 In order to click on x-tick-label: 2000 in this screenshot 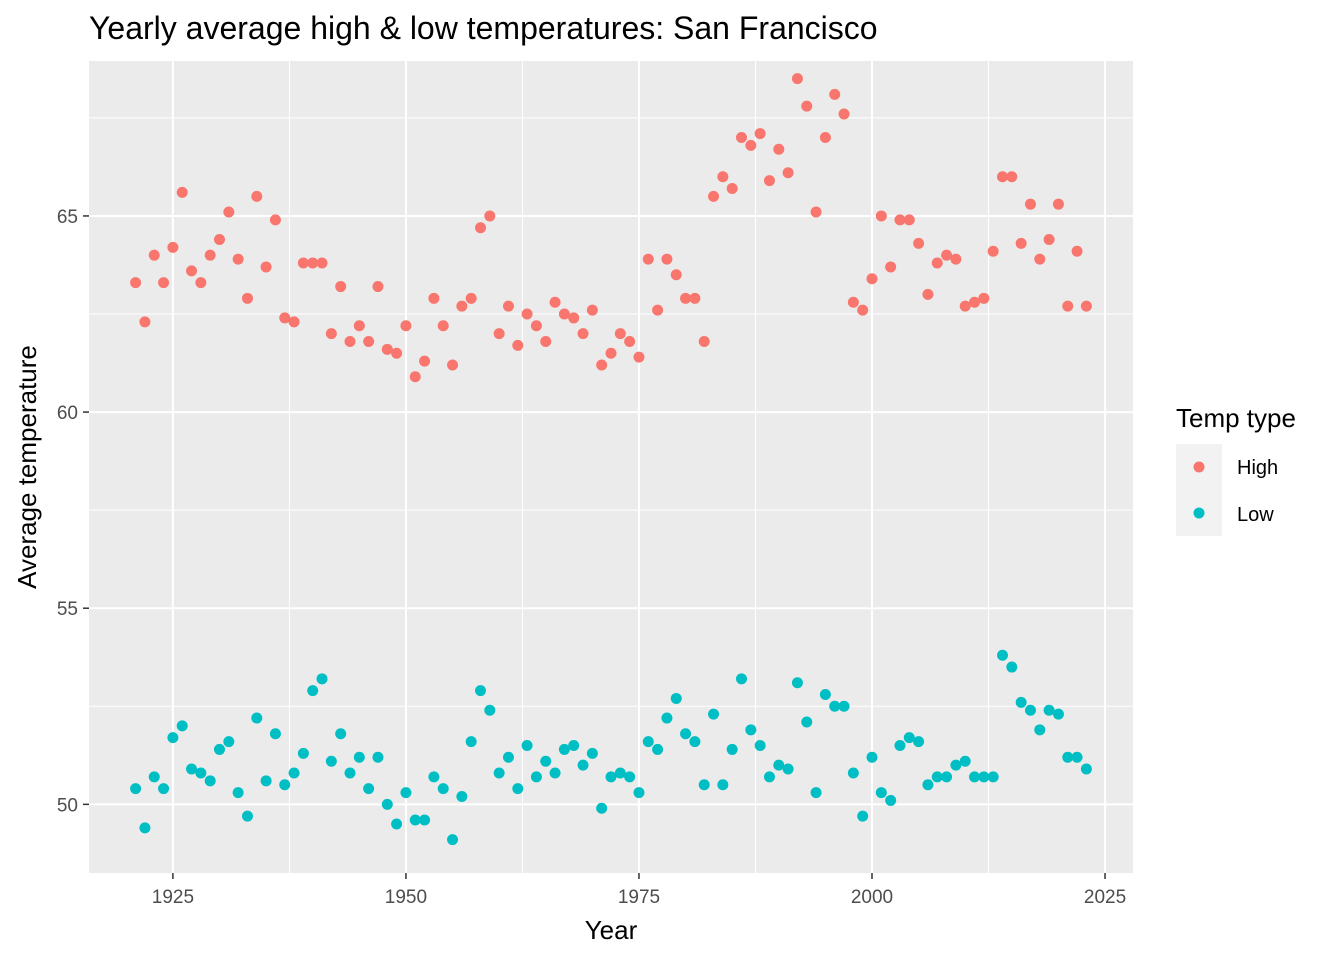, I will do `click(872, 897)`.